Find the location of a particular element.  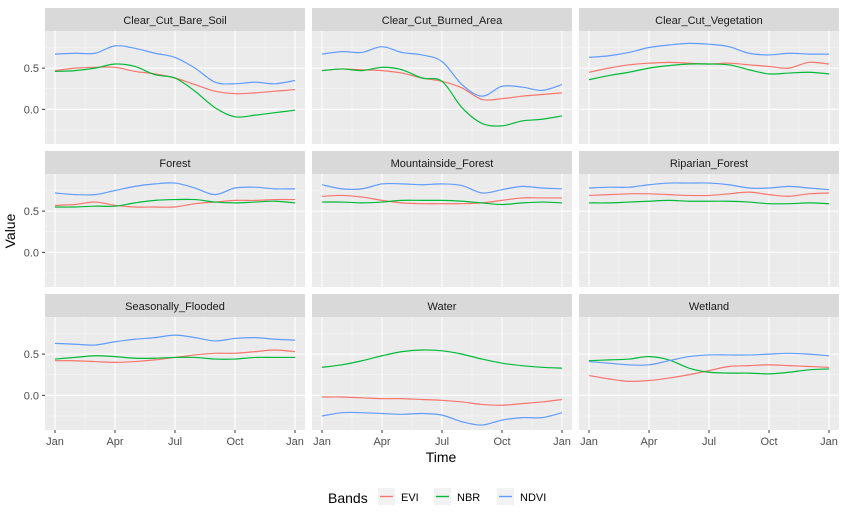

y-axis-title: Value is located at coordinates (10, 230).